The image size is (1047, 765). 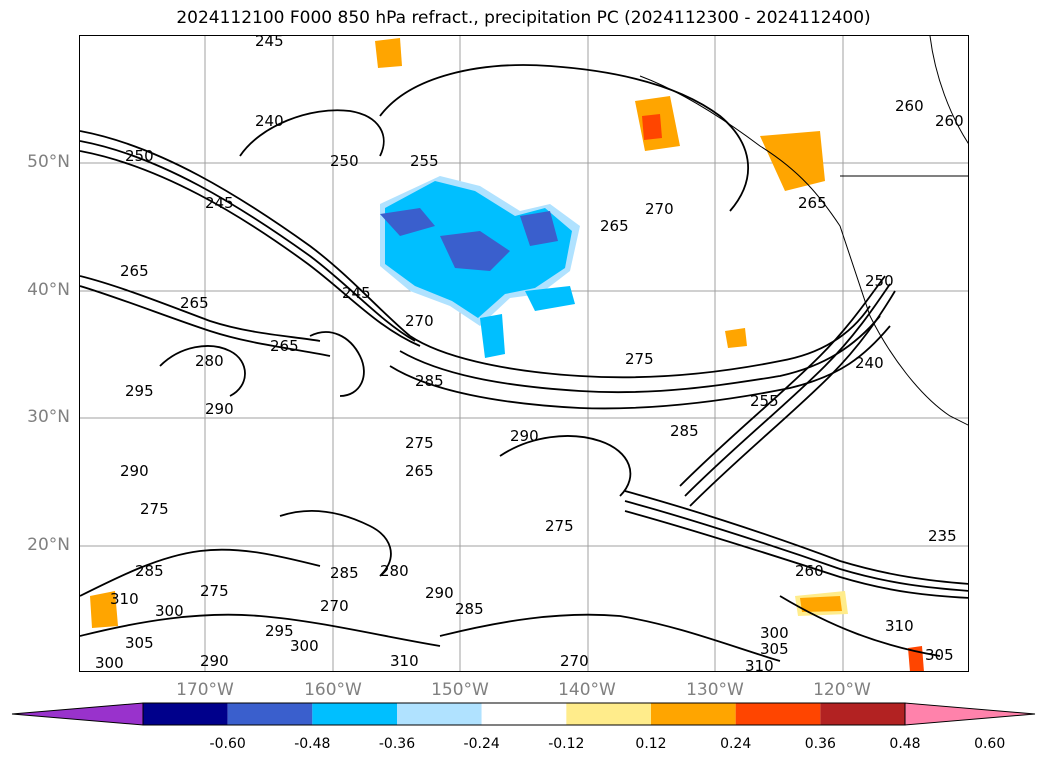 What do you see at coordinates (77, 714) in the screenshot?
I see `colorbar-extend-min` at bounding box center [77, 714].